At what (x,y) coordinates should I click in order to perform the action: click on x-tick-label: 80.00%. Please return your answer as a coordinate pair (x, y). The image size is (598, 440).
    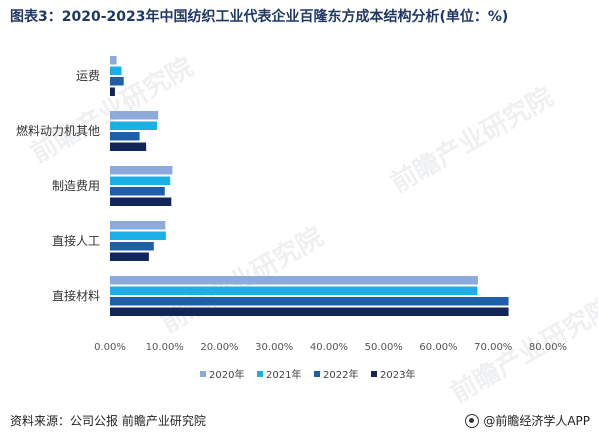
    Looking at the image, I should click on (548, 347).